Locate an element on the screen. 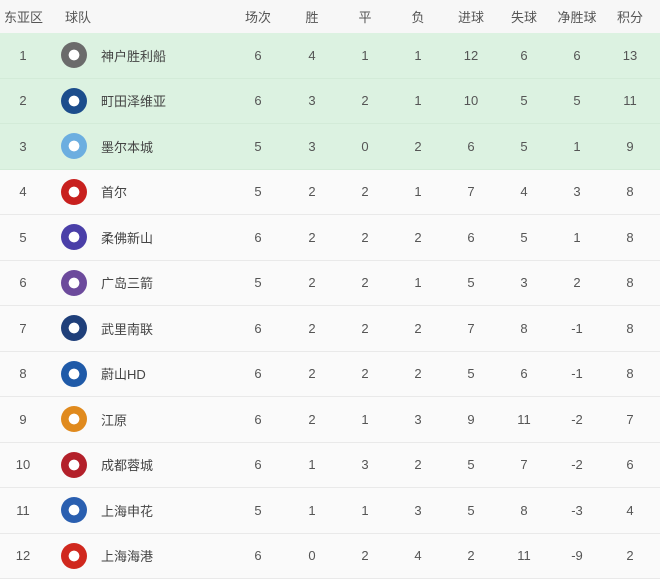 The width and height of the screenshot is (660, 579). team-name: 蔚山HD is located at coordinates (123, 373).